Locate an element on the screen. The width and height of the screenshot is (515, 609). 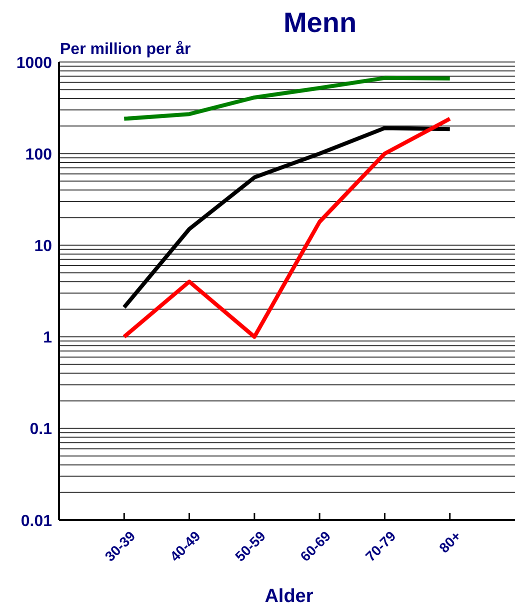
x-axis-title: Alder is located at coordinates (289, 596).